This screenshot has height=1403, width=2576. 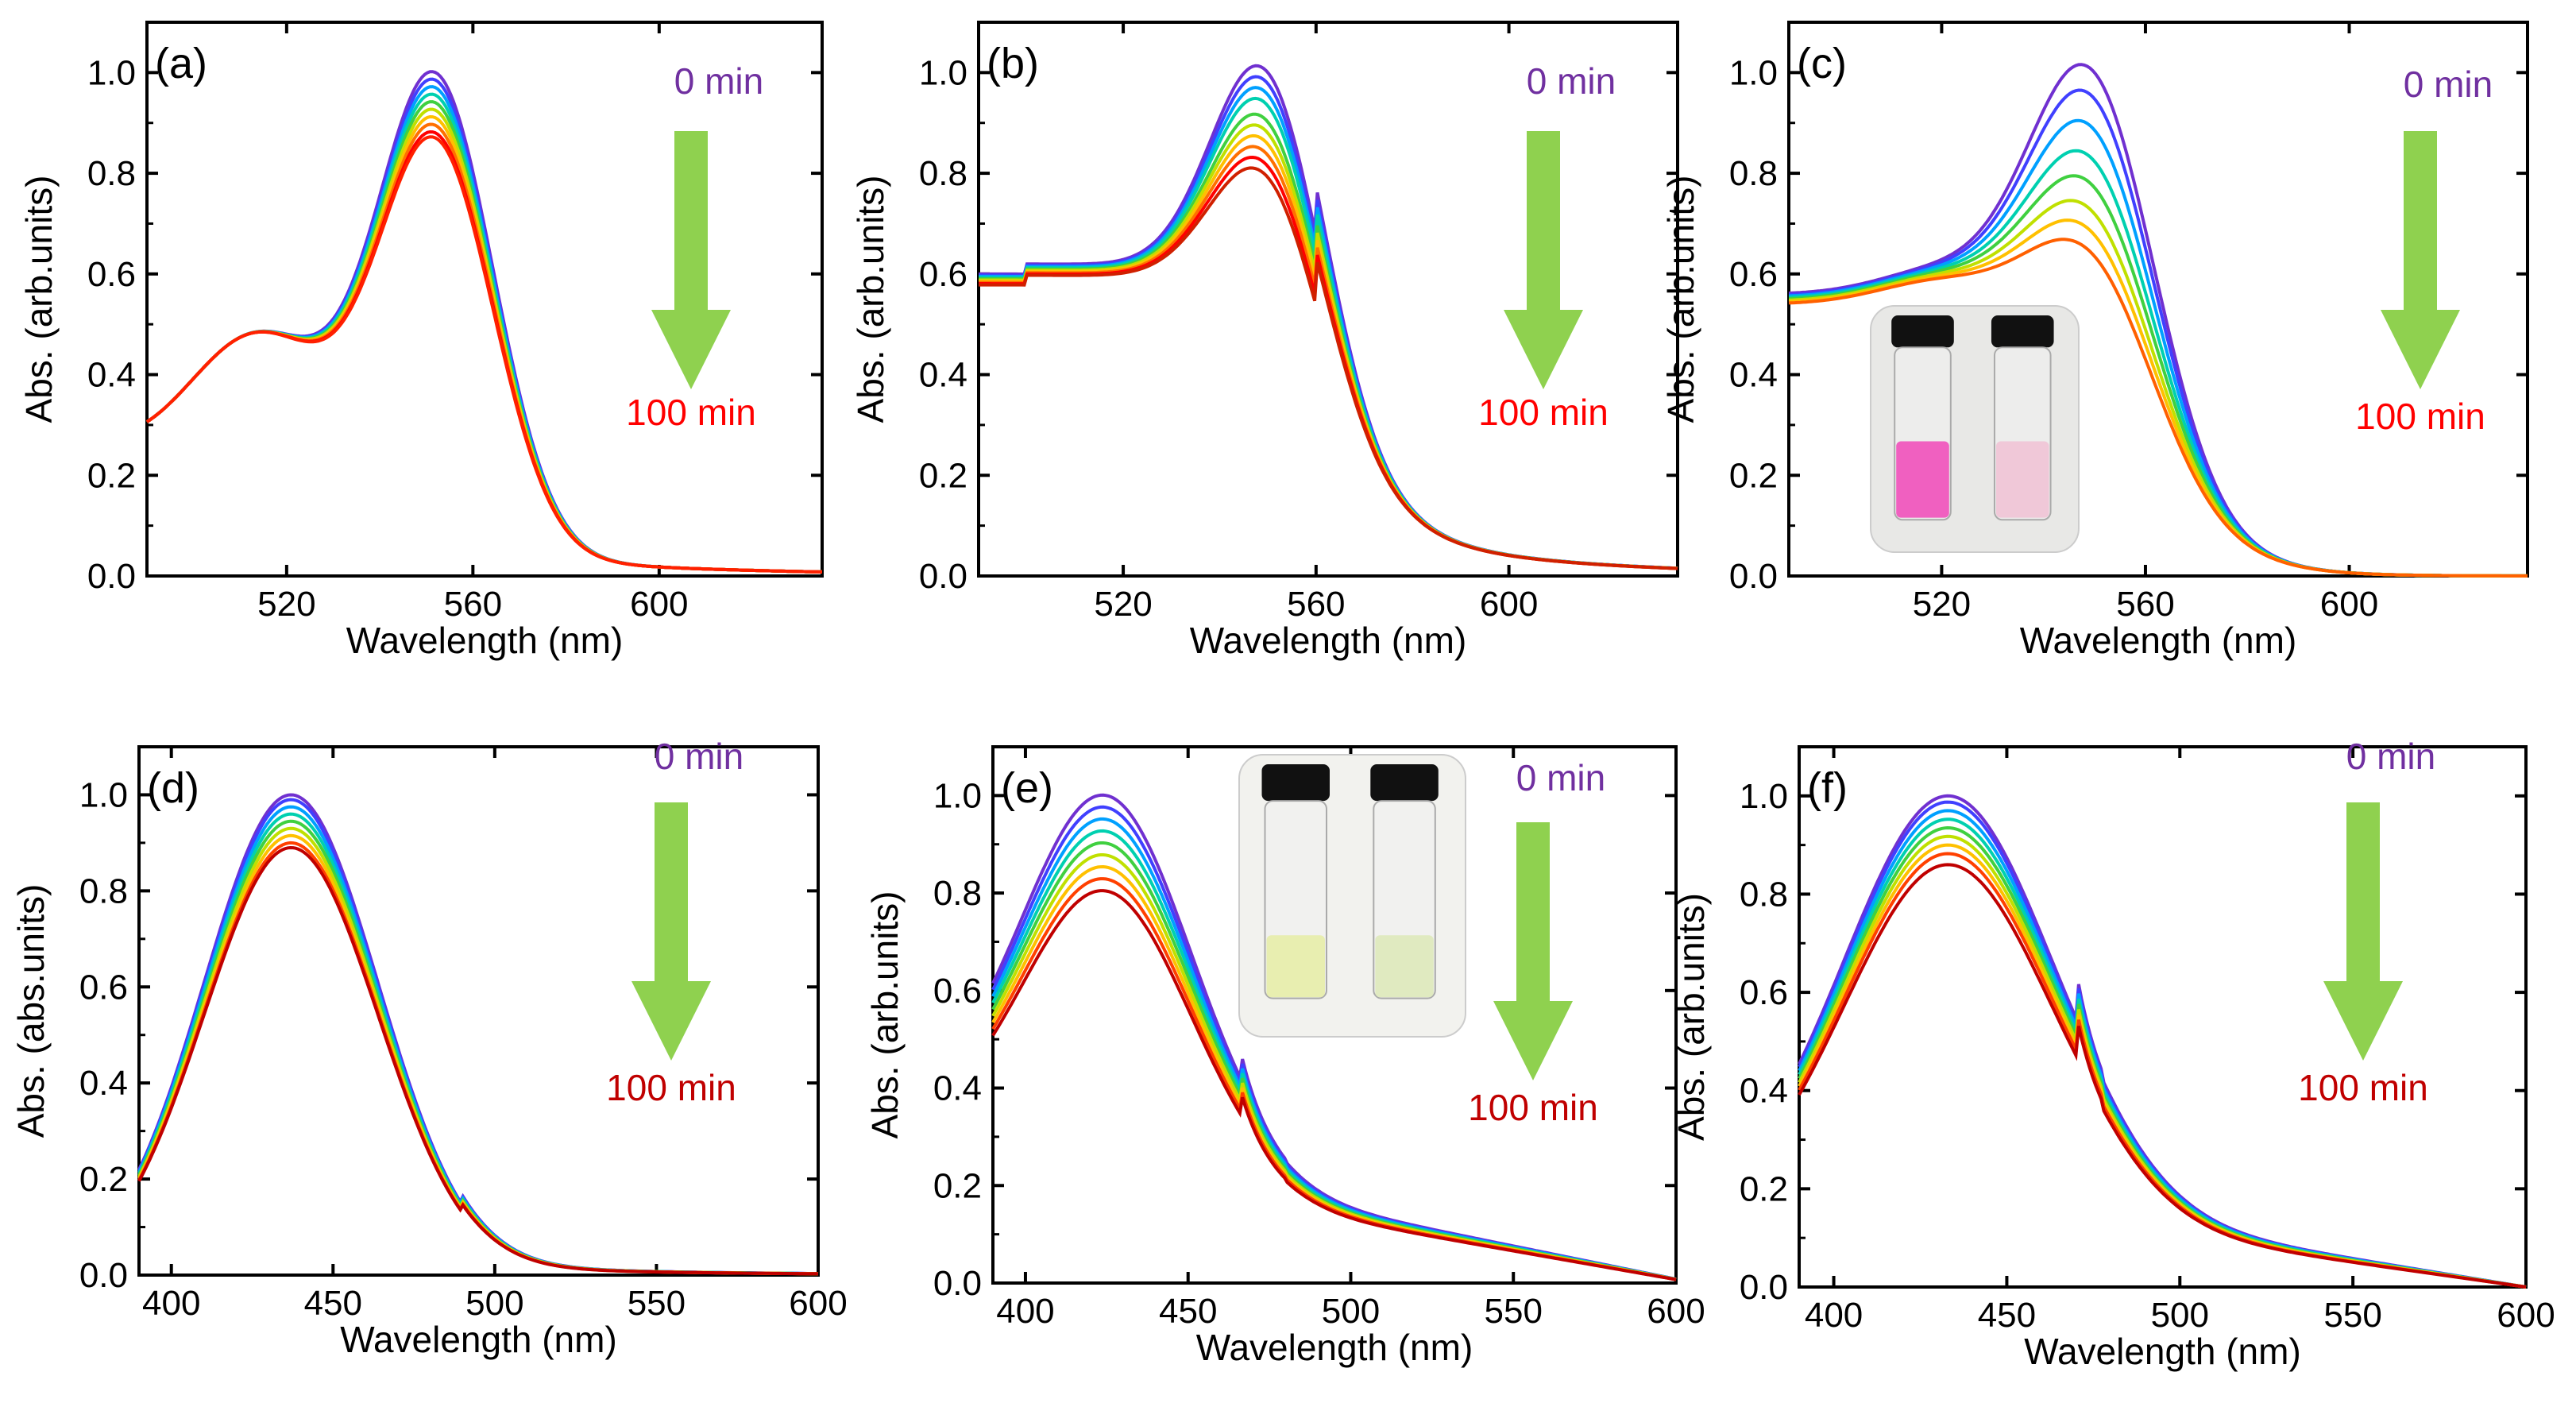 I want to click on panel-label: (b), so click(x=1013, y=63).